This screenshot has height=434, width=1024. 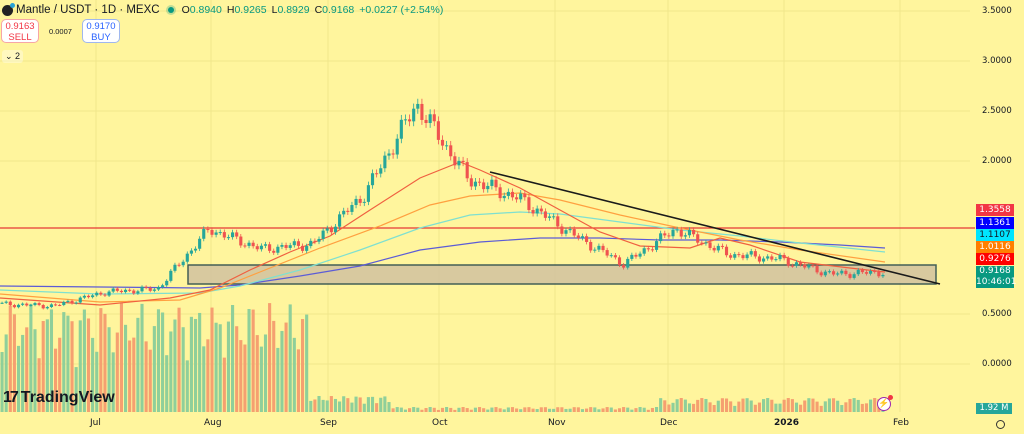 What do you see at coordinates (787, 423) in the screenshot?
I see `time-tick: 2026` at bounding box center [787, 423].